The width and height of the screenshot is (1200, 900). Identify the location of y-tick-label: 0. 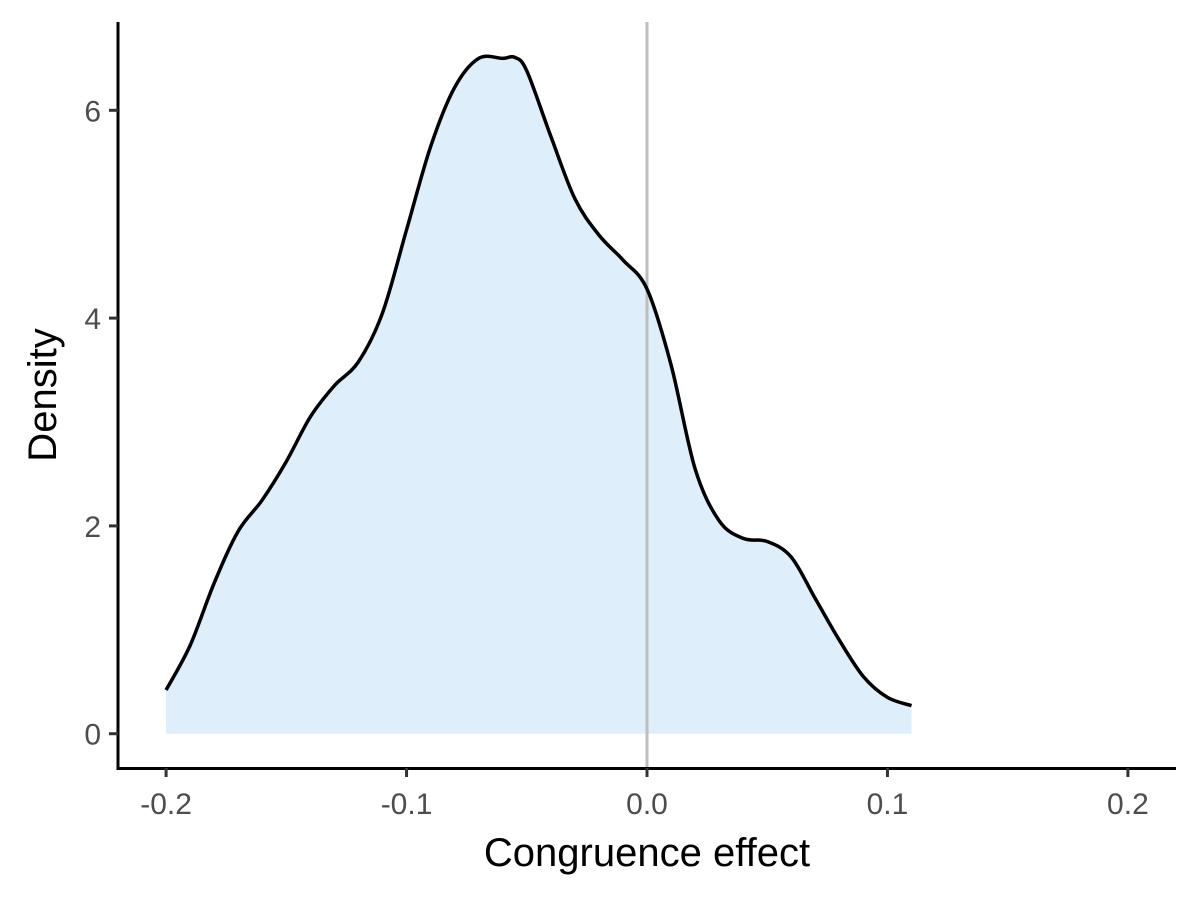
(92, 735).